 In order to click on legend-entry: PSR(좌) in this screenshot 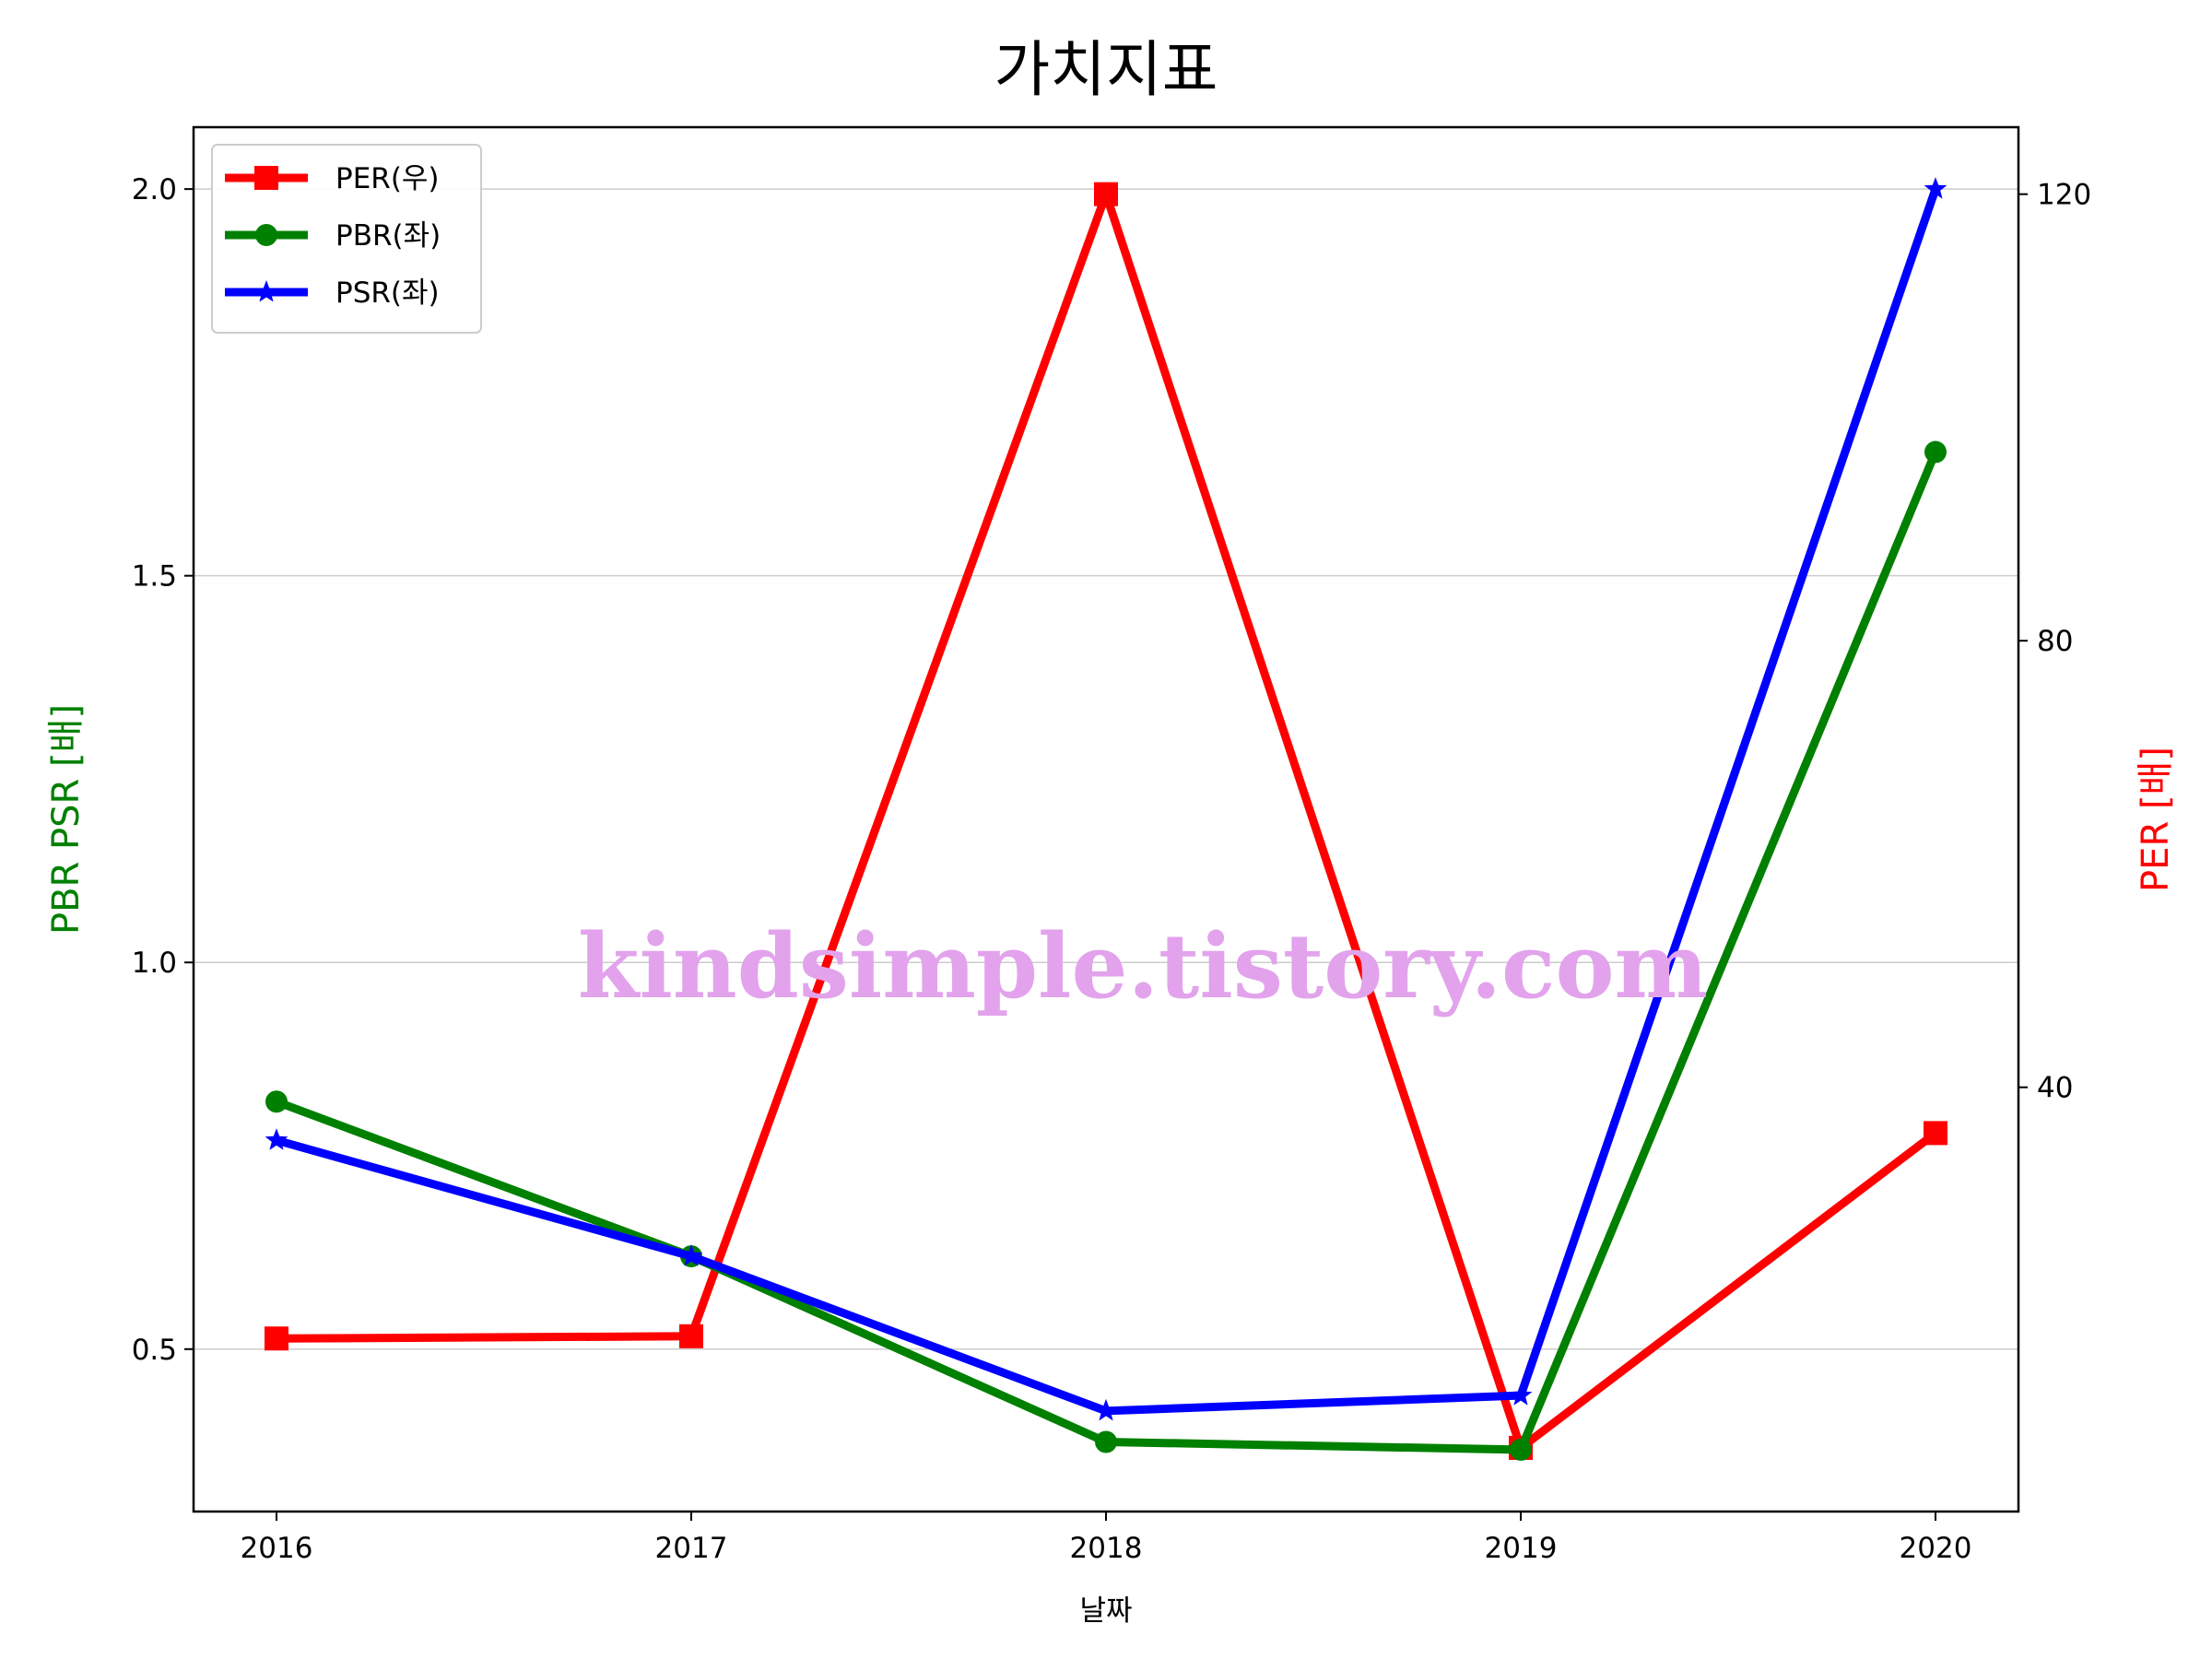, I will do `click(332, 293)`.